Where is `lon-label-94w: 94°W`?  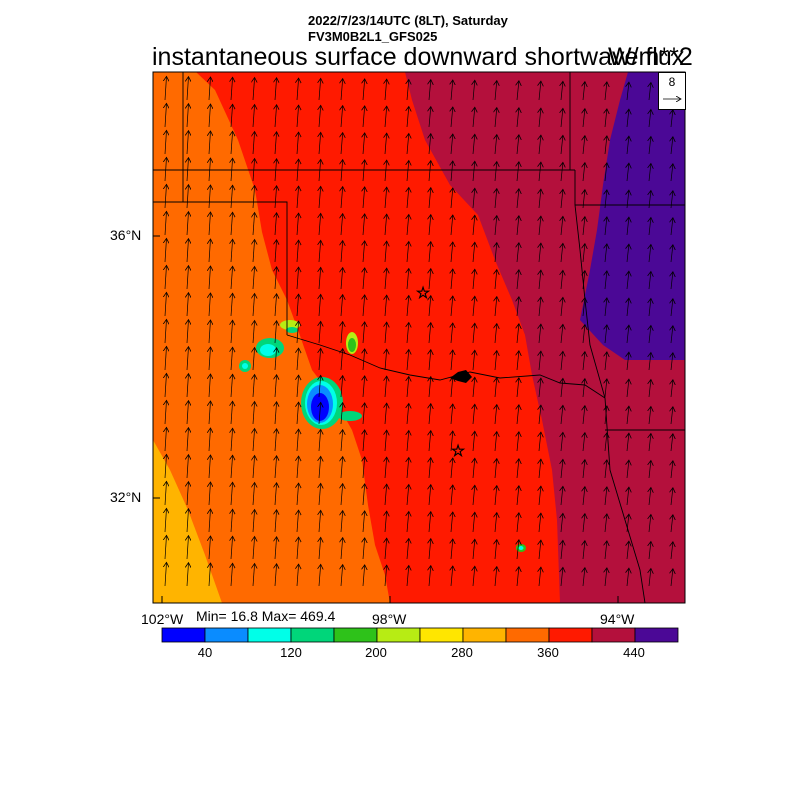
lon-label-94w: 94°W is located at coordinates (617, 619).